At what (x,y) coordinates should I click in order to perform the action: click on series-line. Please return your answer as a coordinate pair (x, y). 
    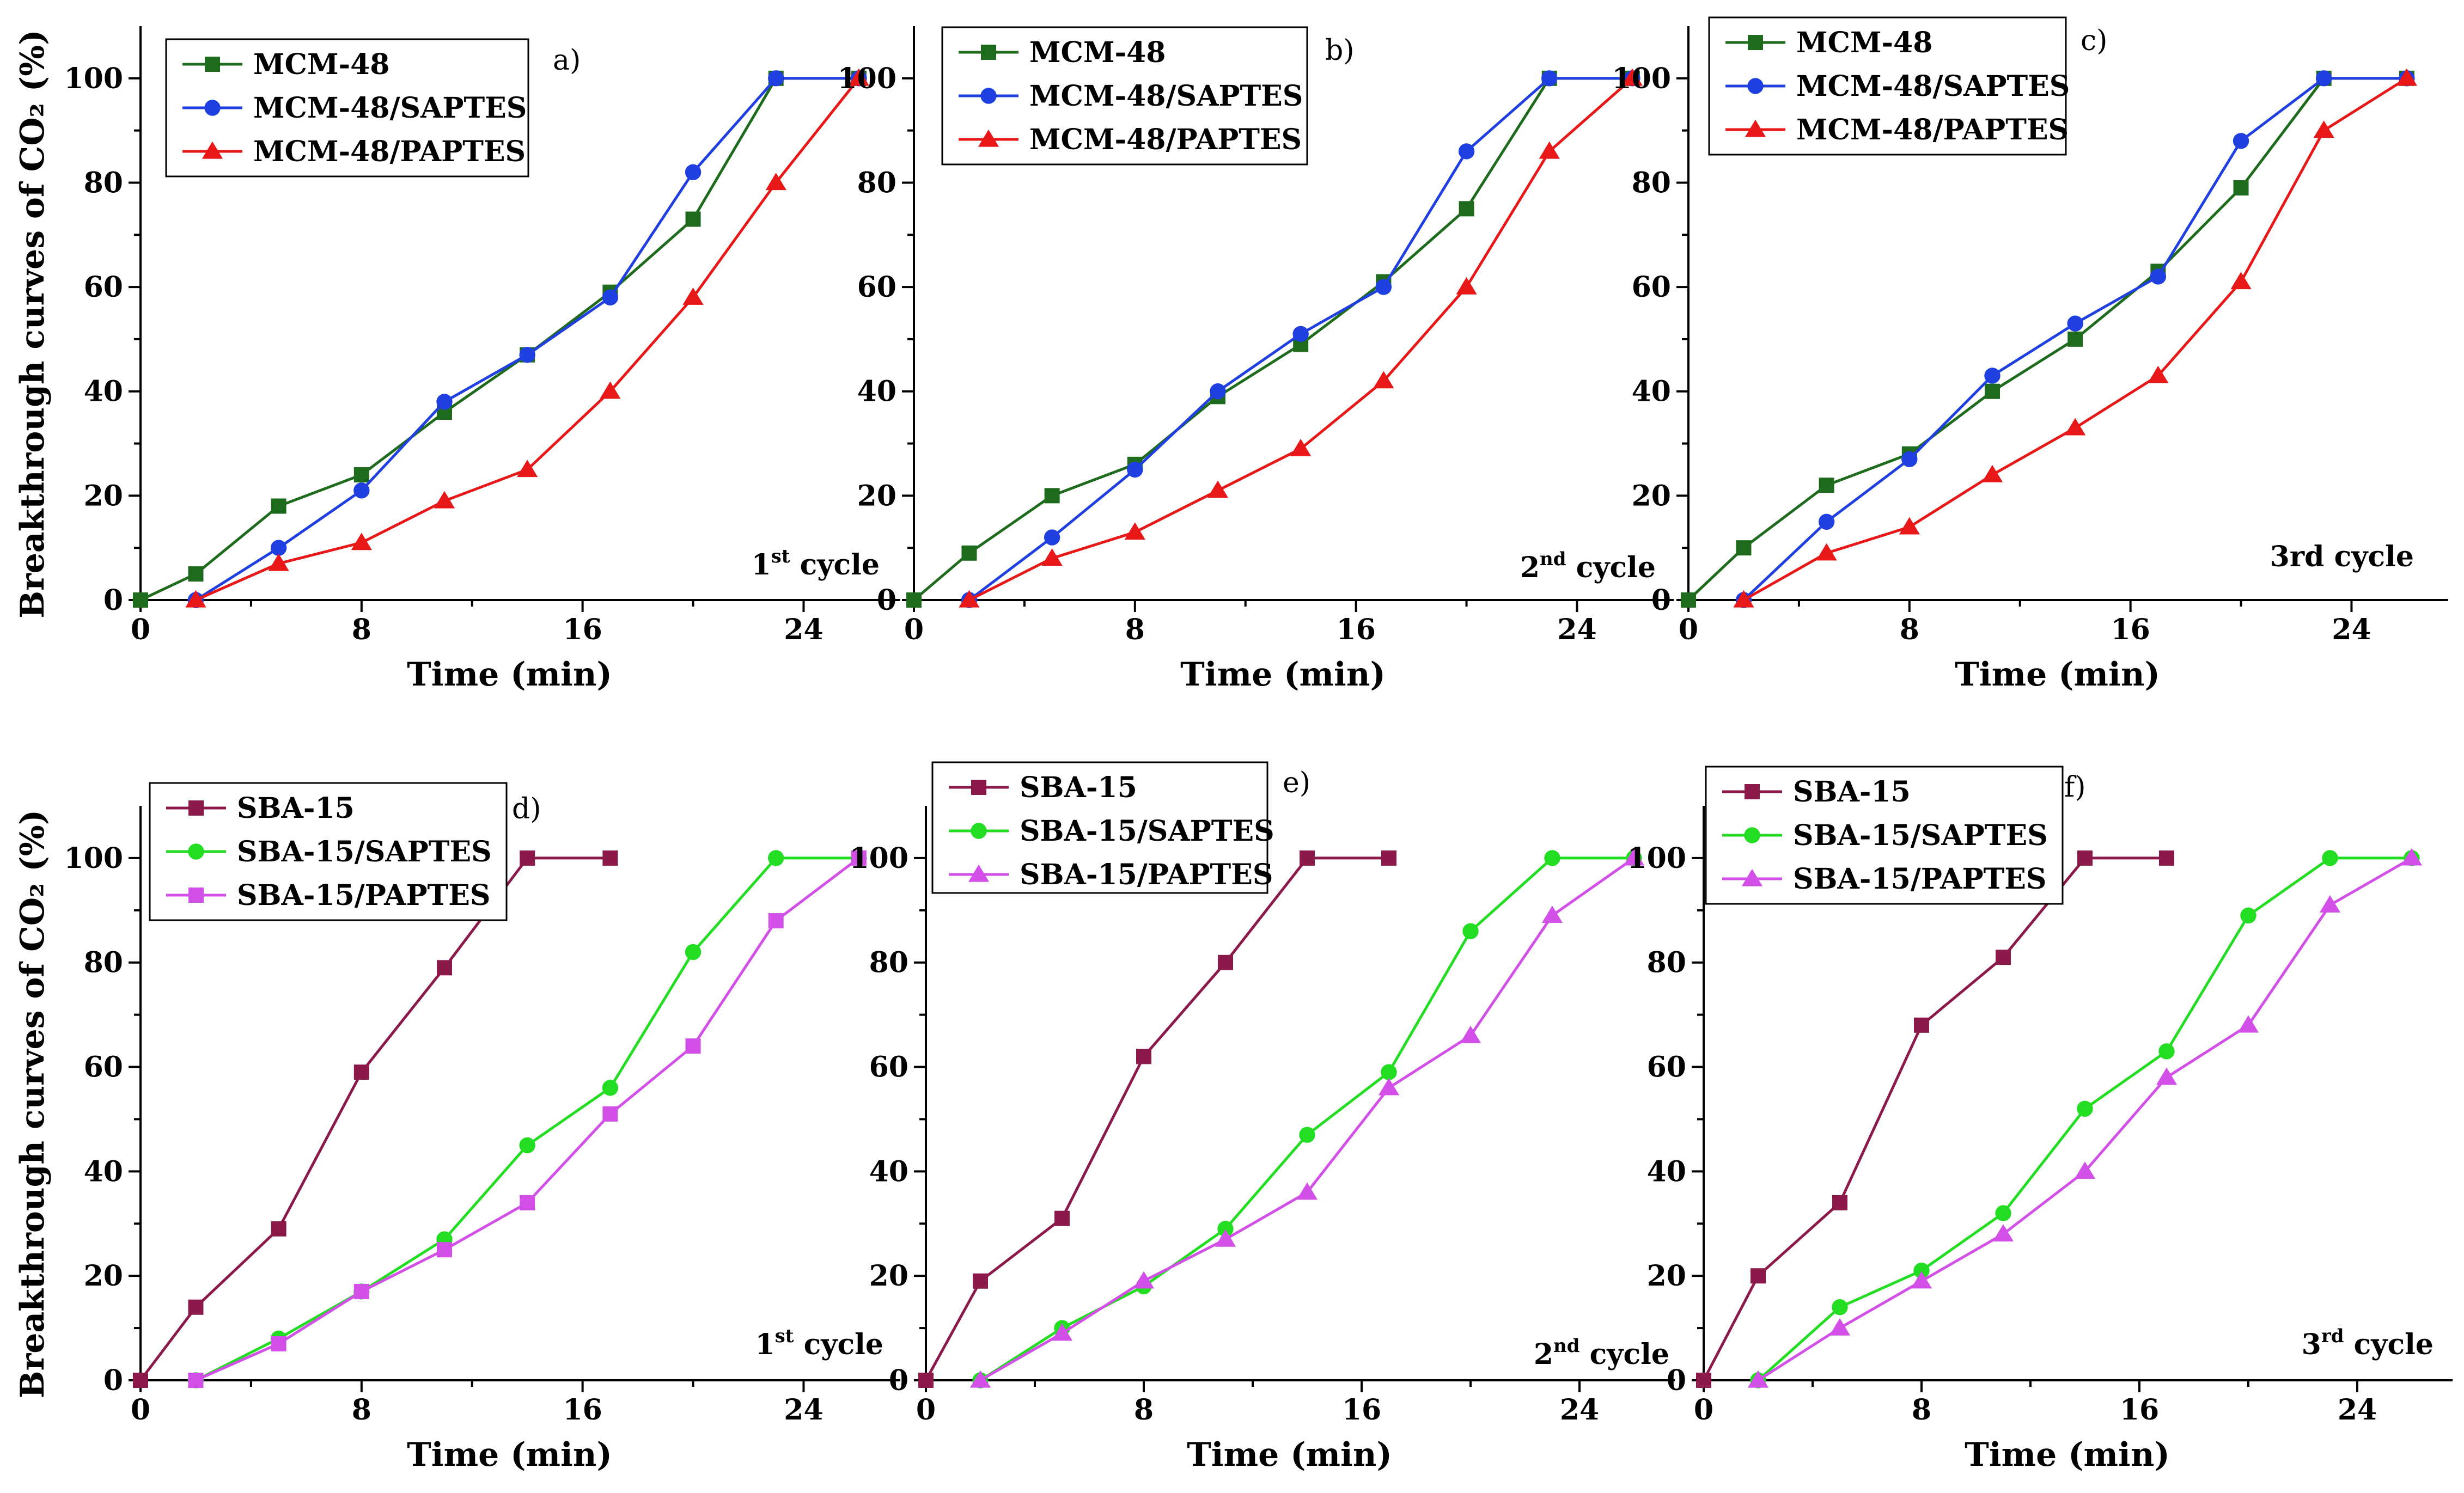
    Looking at the image, I should click on (1306, 1119).